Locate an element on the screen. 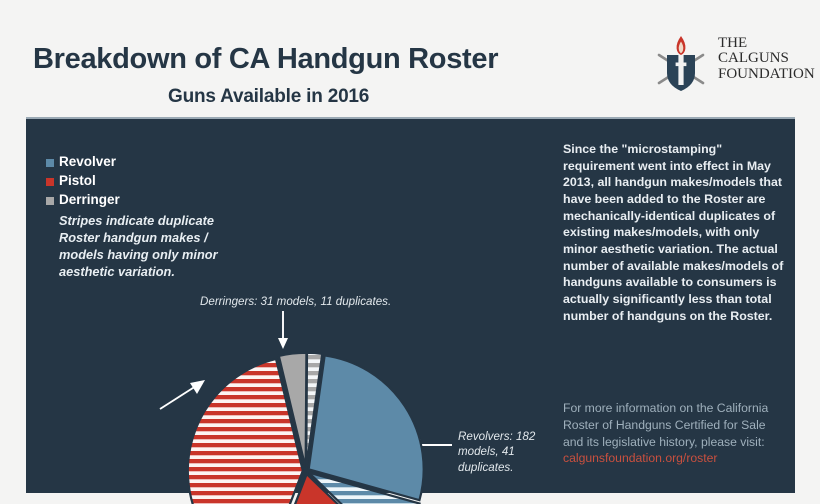 This screenshot has height=504, width=820. legend-item-pistol: Pistol is located at coordinates (153, 180).